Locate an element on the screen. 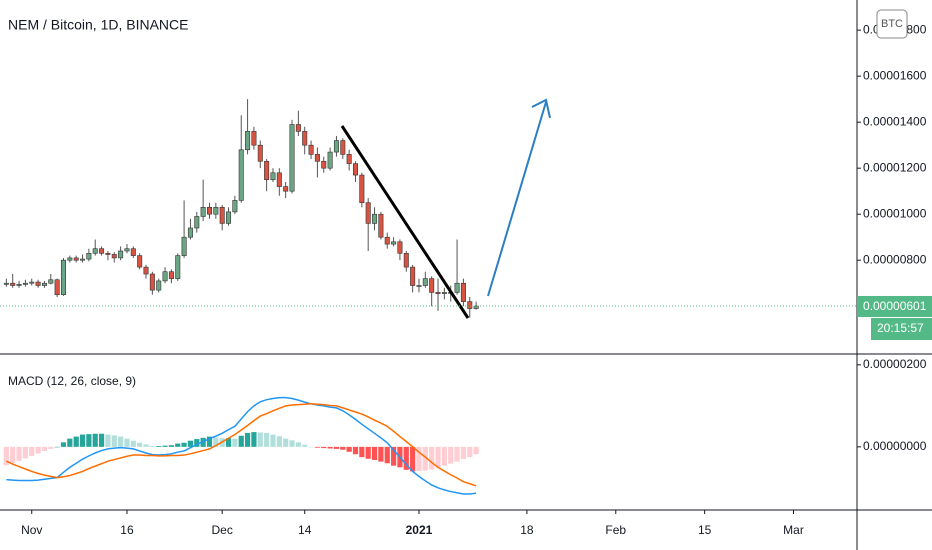  trend-line is located at coordinates (405, 222).